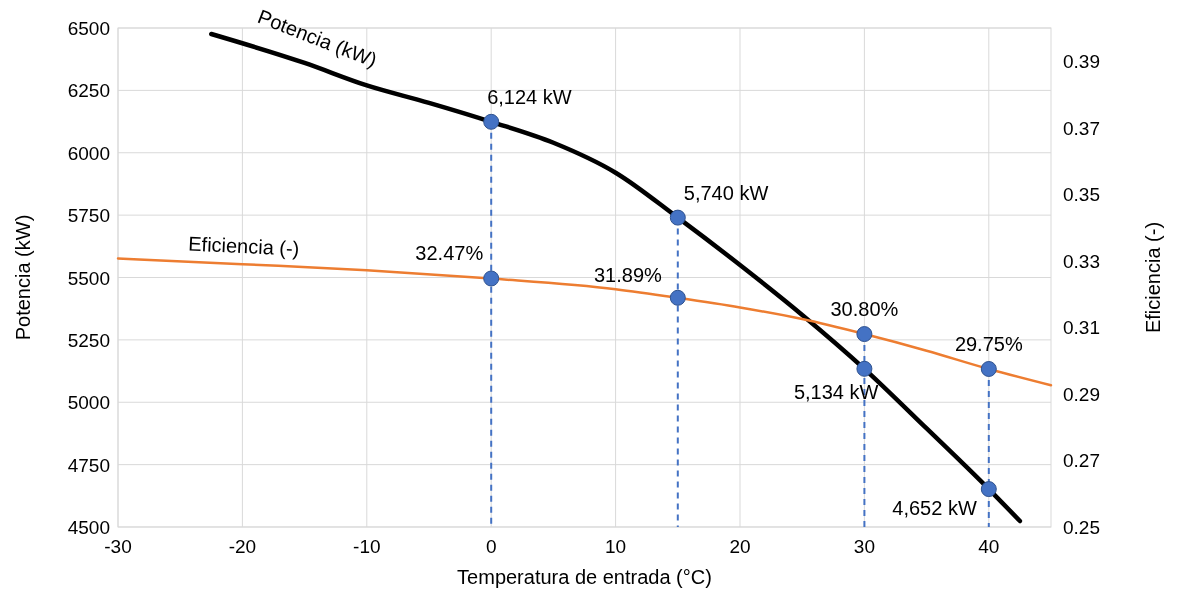  Describe the element at coordinates (989, 546) in the screenshot. I see `x-tick-label: 40` at that location.